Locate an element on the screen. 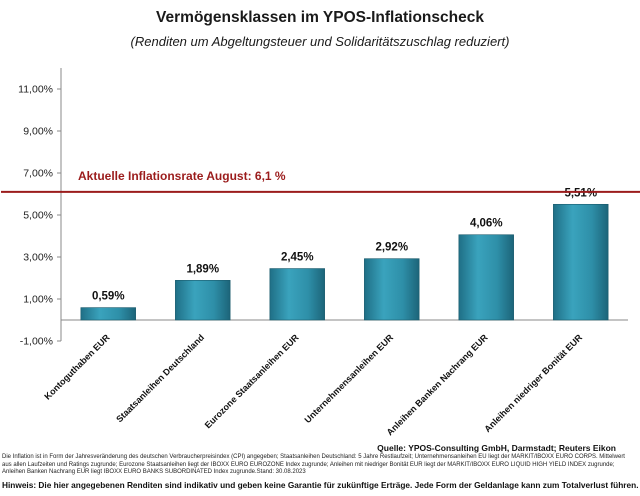 The image size is (640, 496). y-tick-label: 3,00% is located at coordinates (38, 258).